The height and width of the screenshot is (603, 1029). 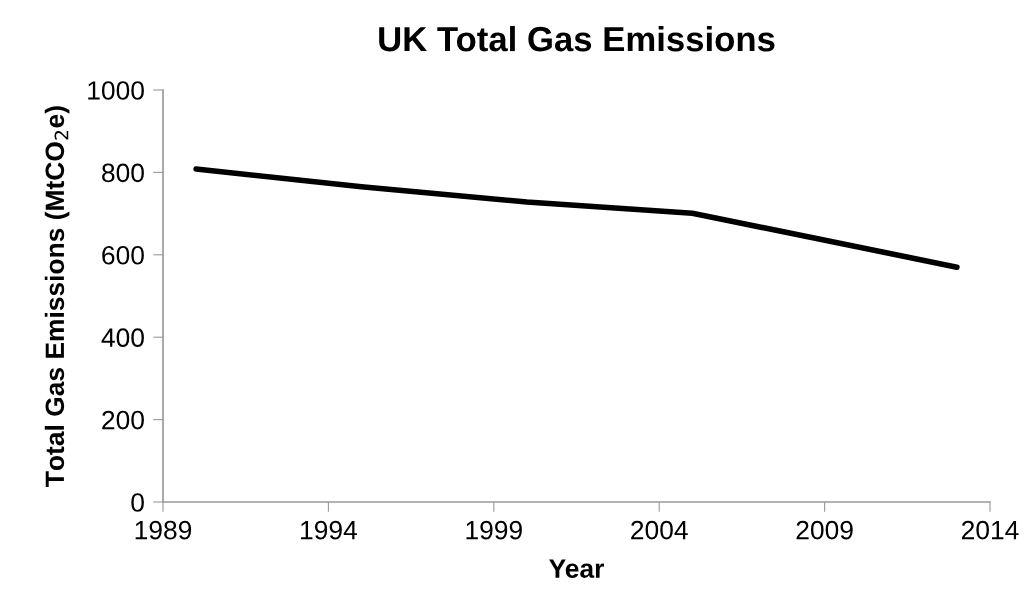 What do you see at coordinates (329, 530) in the screenshot?
I see `x-tick-label: 1994` at bounding box center [329, 530].